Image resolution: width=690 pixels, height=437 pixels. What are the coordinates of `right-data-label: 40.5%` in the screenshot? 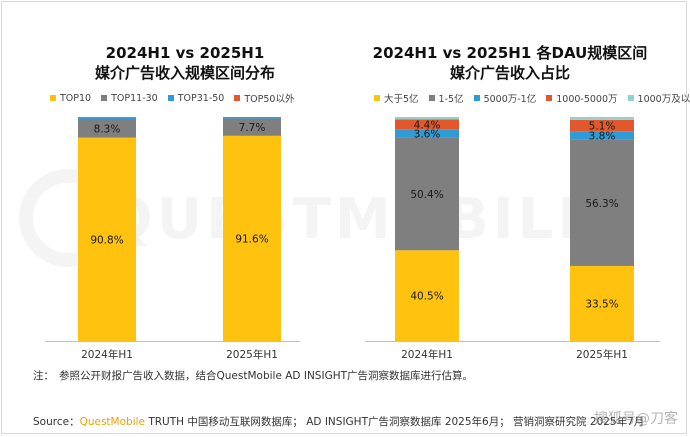 It's located at (426, 297).